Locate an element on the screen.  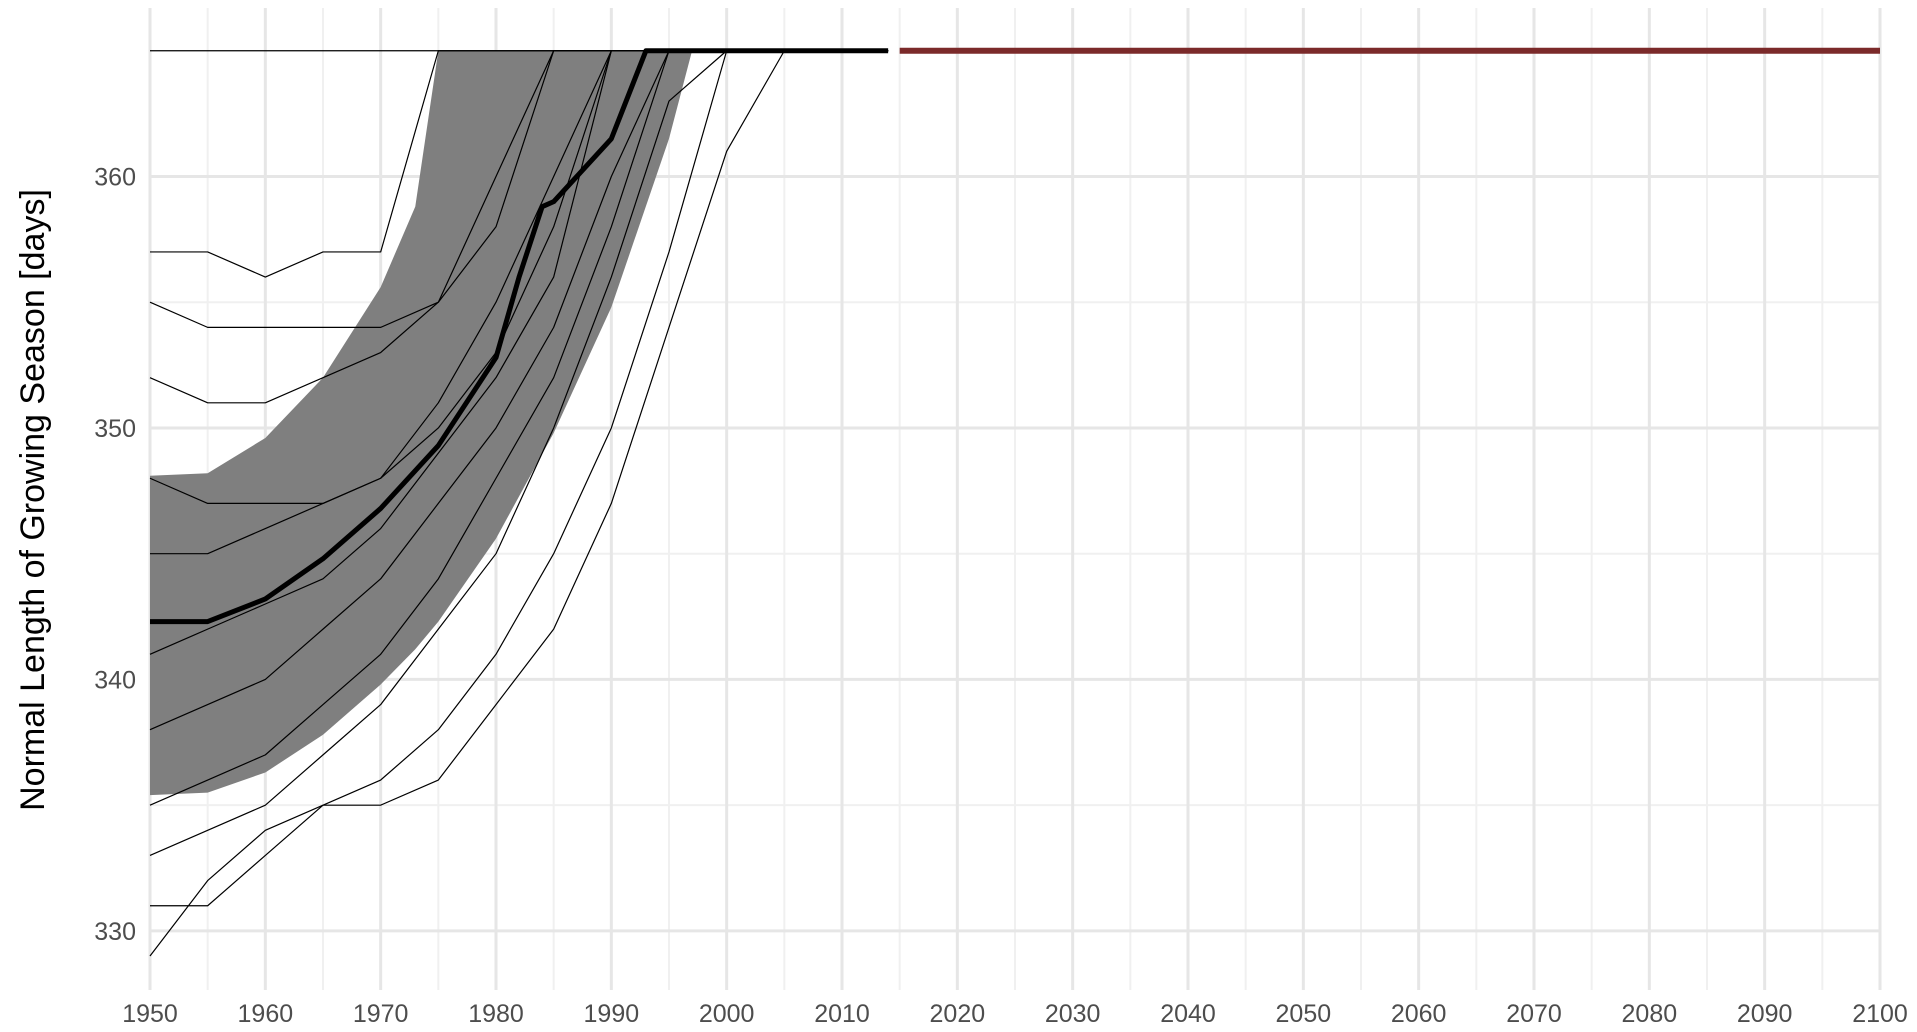
x-tick-label: 2040 is located at coordinates (1188, 1014).